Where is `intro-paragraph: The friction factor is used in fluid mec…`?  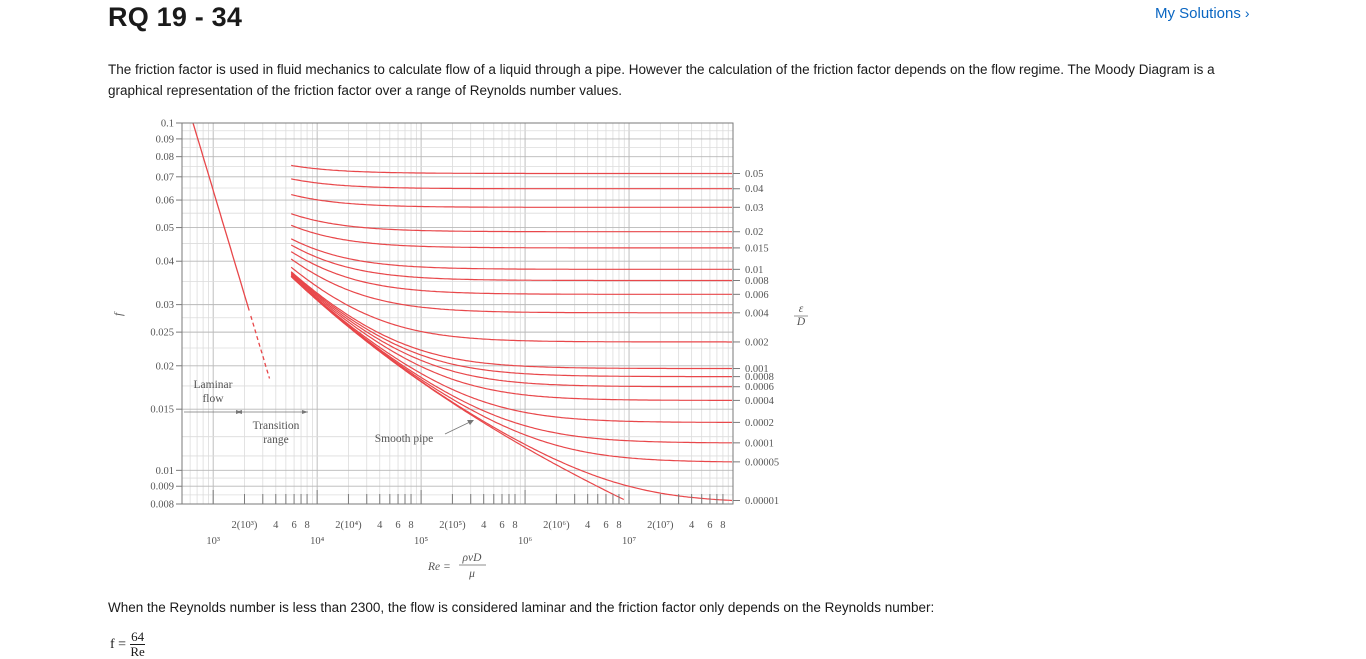
intro-paragraph: The friction factor is used in fluid mec… is located at coordinates (661, 80).